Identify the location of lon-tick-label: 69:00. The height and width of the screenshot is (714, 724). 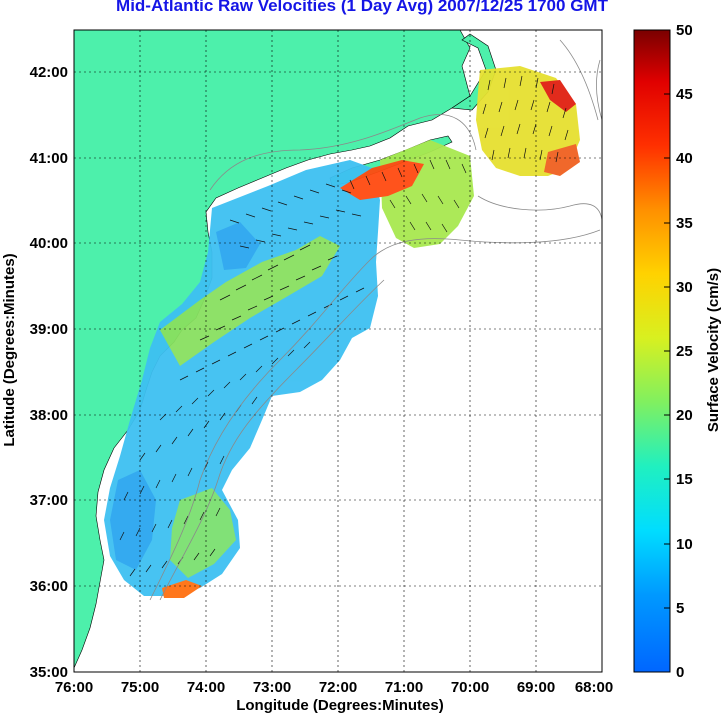
(536, 687).